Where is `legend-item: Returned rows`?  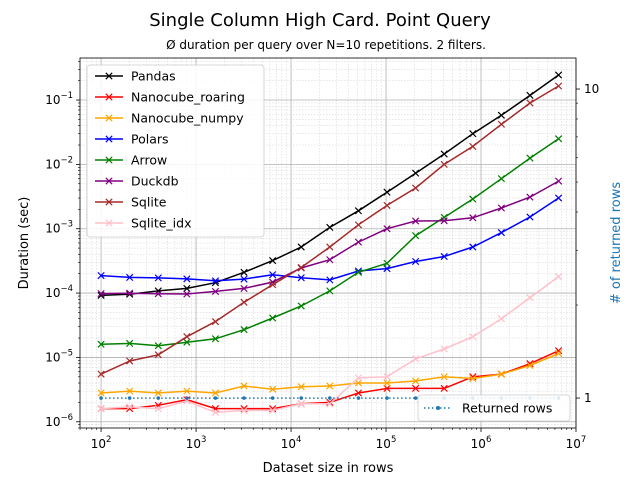
legend-item: Returned rows is located at coordinates (488, 408).